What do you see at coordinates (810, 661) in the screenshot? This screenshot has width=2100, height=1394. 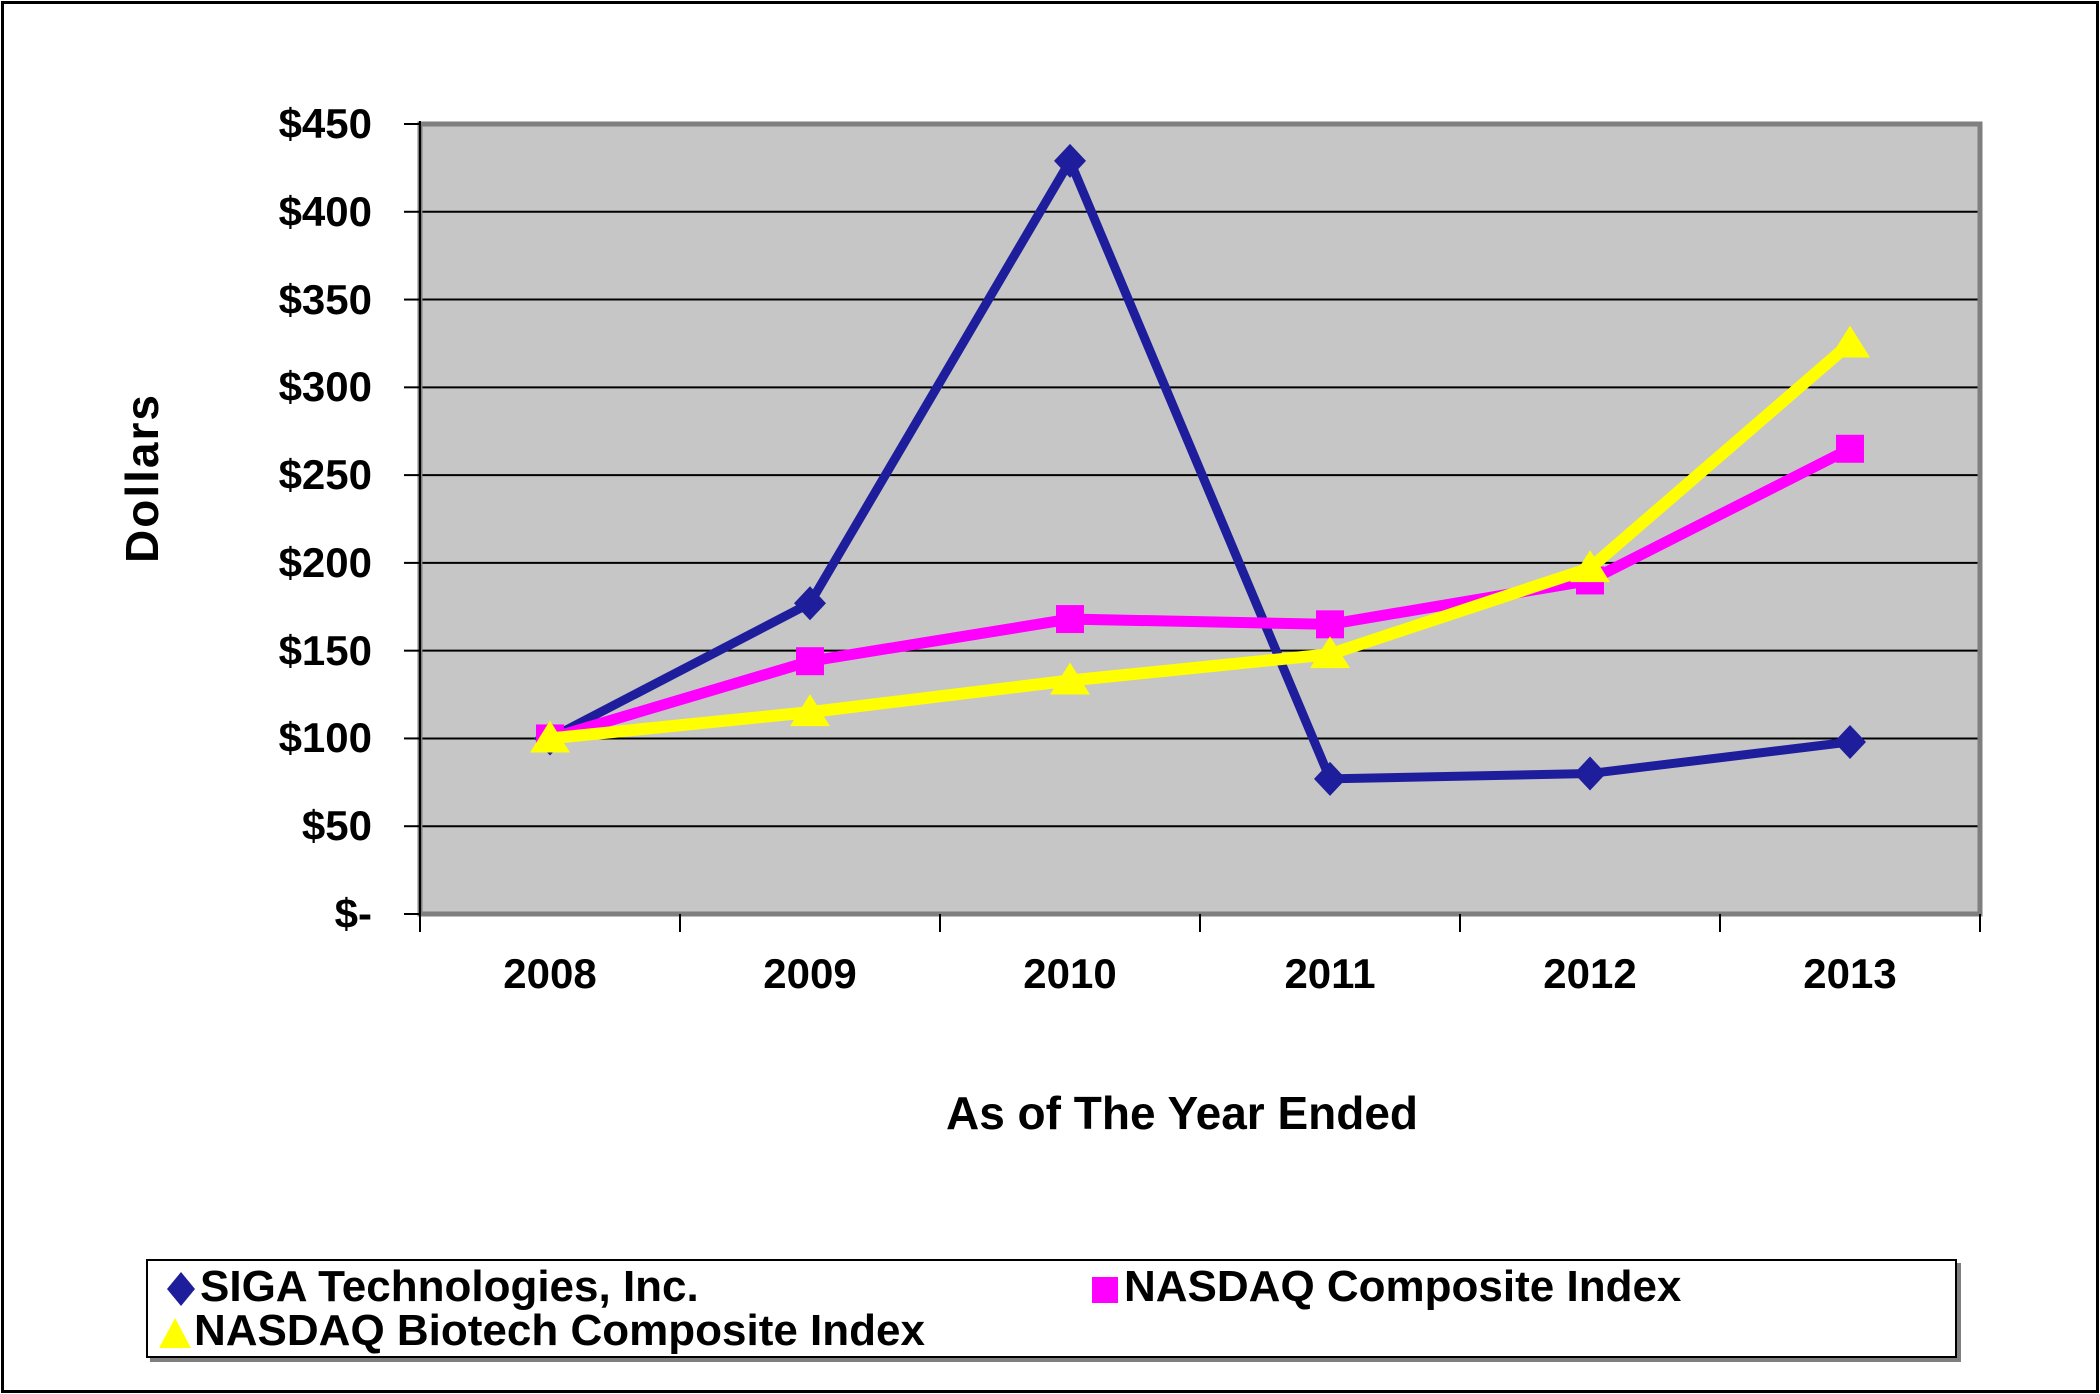 I see `marker-nasdaq-composite-index-2009` at bounding box center [810, 661].